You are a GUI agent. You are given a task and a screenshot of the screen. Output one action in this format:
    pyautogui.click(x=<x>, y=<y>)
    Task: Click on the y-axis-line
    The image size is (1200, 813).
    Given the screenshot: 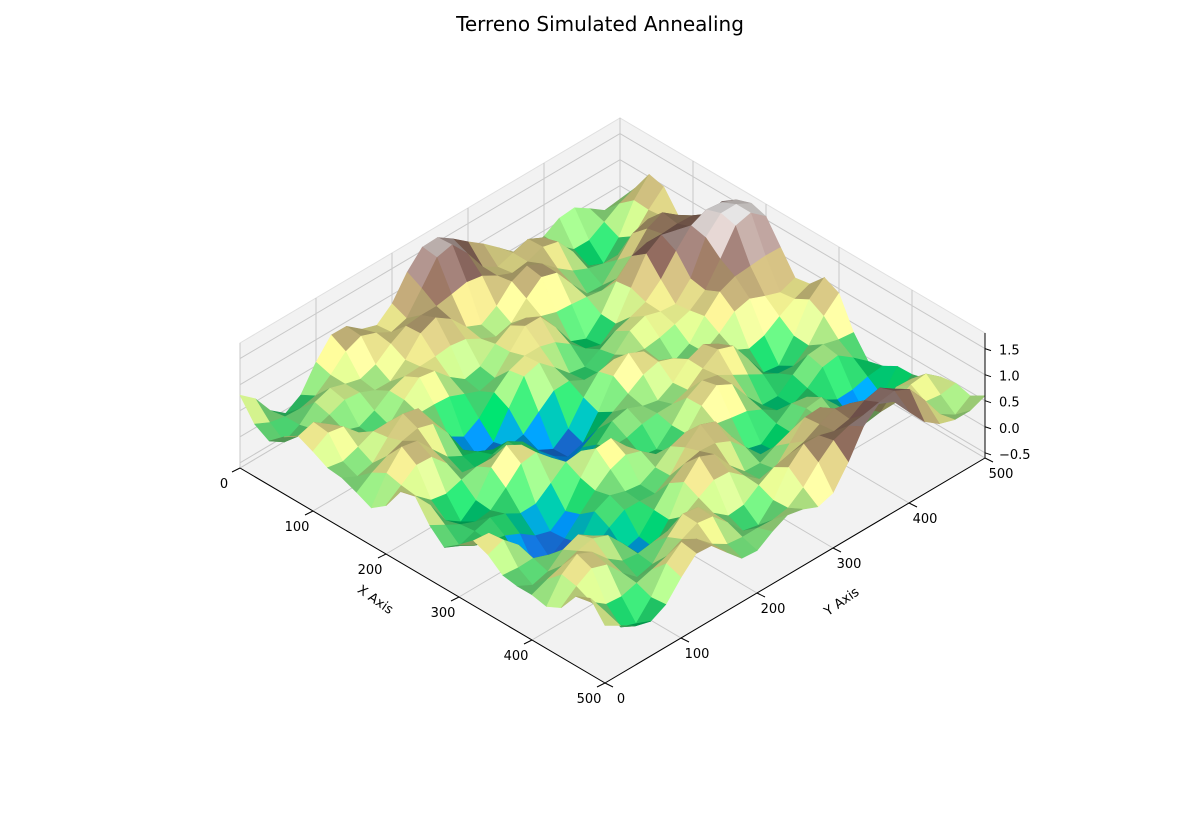 What is the action you would take?
    pyautogui.click(x=795, y=570)
    